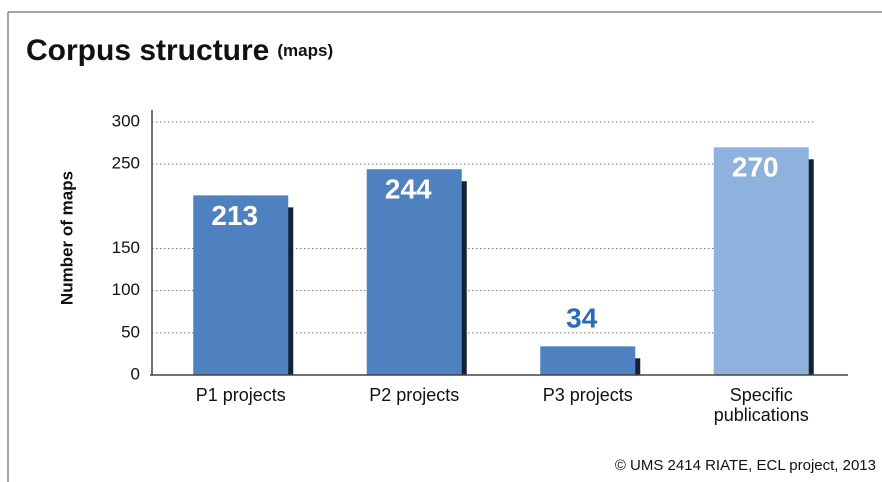 This screenshot has width=882, height=482. Describe the element at coordinates (745, 465) in the screenshot. I see `footer: © UMS 2414 RIATE, ECL project, 2013` at that location.